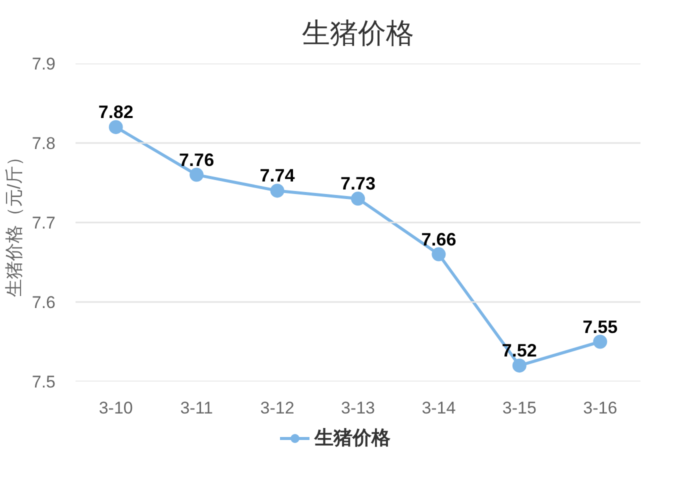 This screenshot has width=680, height=500. Describe the element at coordinates (438, 239) in the screenshot. I see `data-label: 7.66` at that location.